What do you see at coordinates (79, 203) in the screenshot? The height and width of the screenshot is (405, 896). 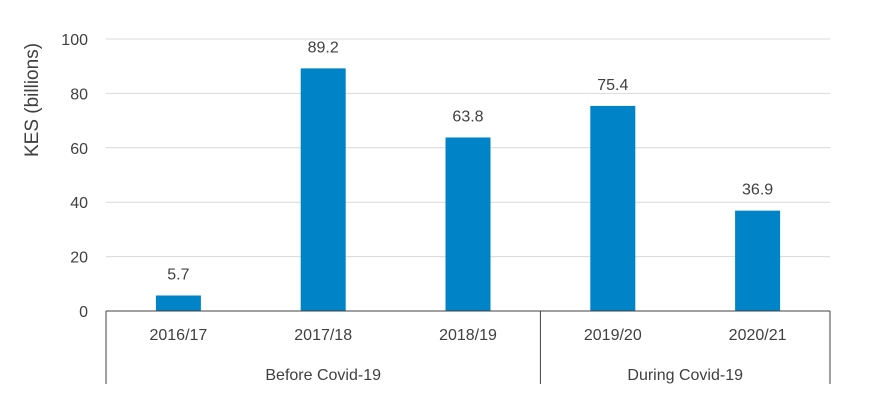 I see `y-tick-label: 40` at bounding box center [79, 203].